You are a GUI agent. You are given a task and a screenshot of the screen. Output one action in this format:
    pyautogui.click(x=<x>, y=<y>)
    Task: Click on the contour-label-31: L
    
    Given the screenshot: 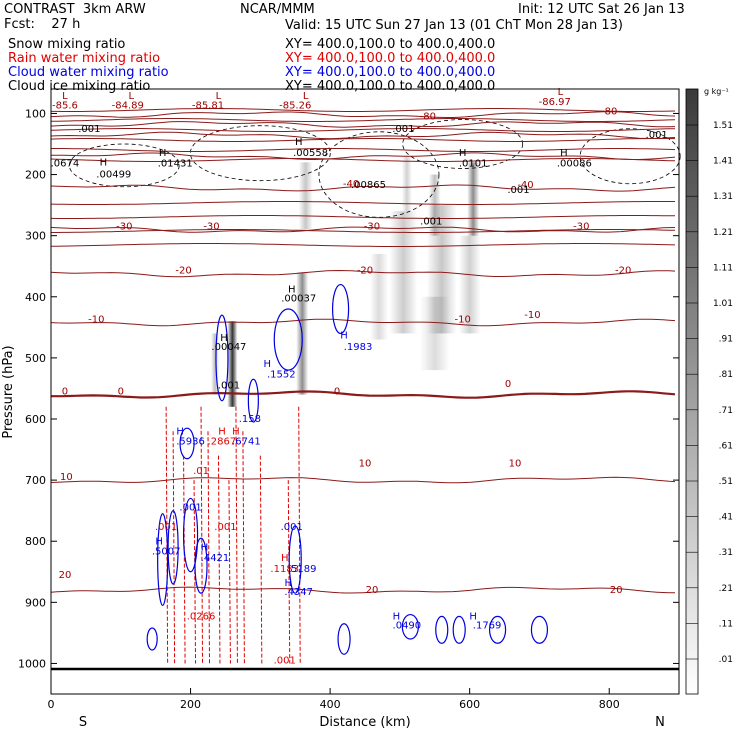 What is the action you would take?
    pyautogui.click(x=219, y=96)
    